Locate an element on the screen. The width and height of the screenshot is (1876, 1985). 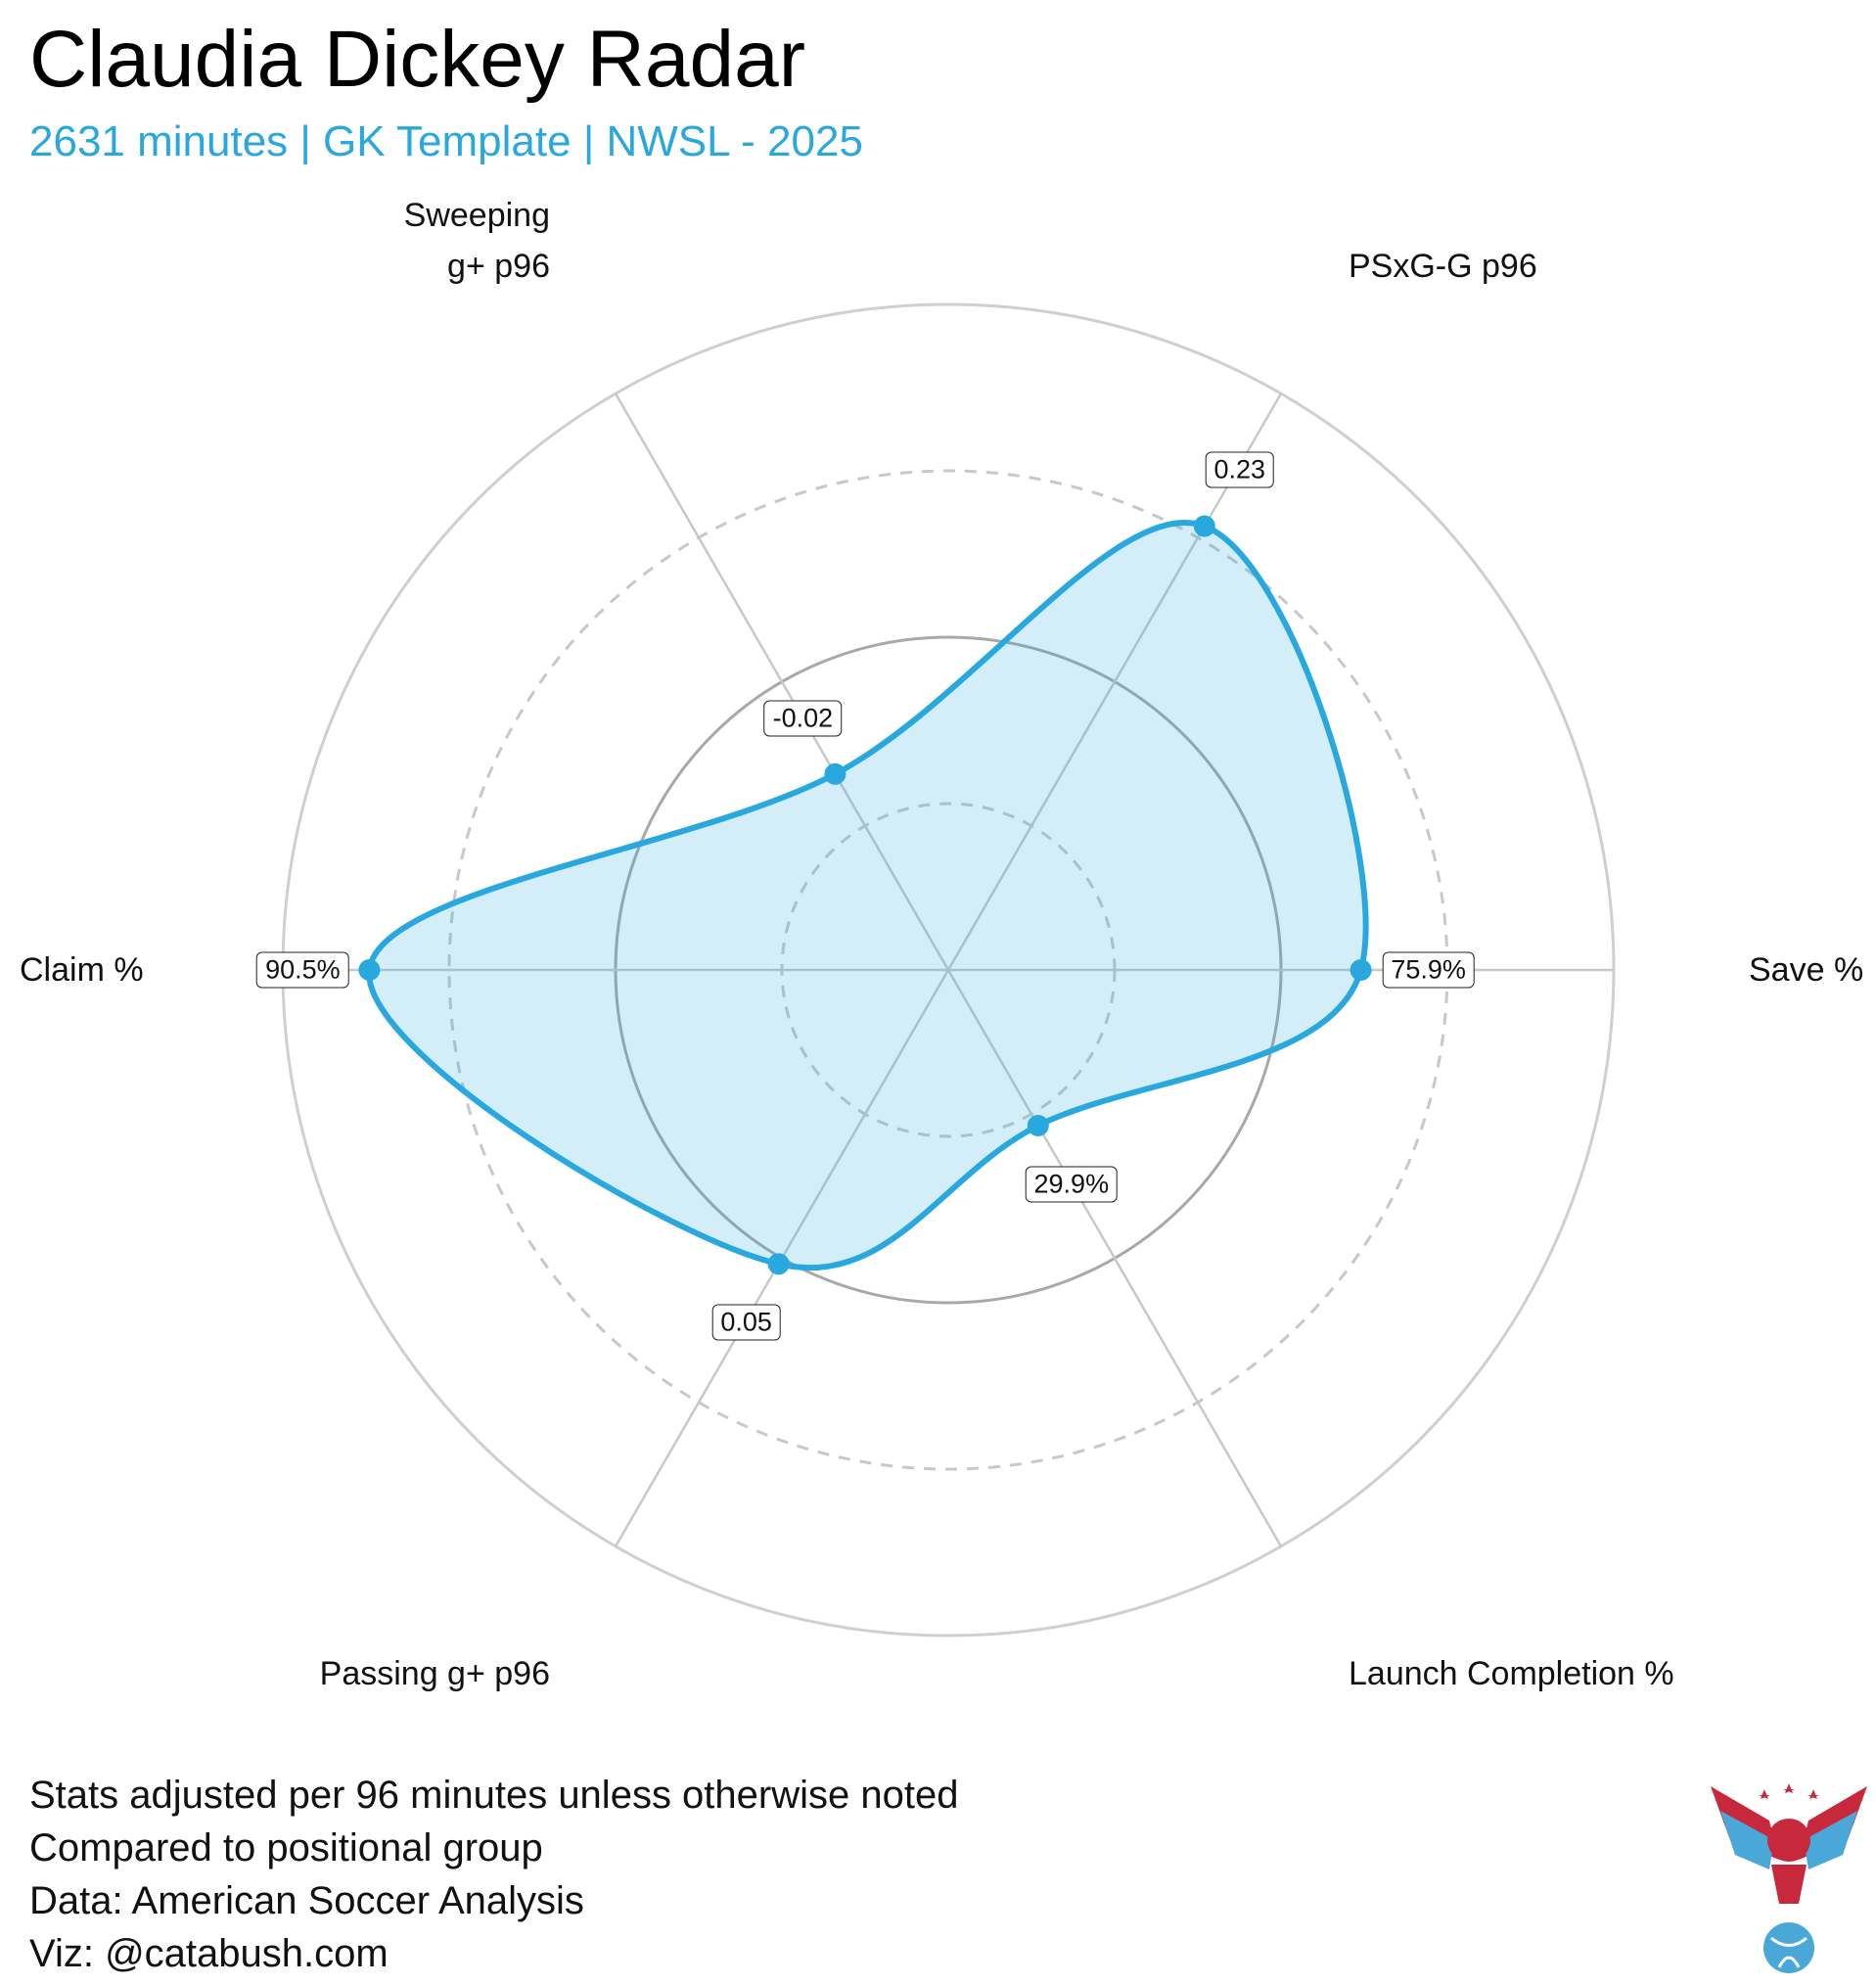
footnote: Compared to positional group is located at coordinates (286, 1848).